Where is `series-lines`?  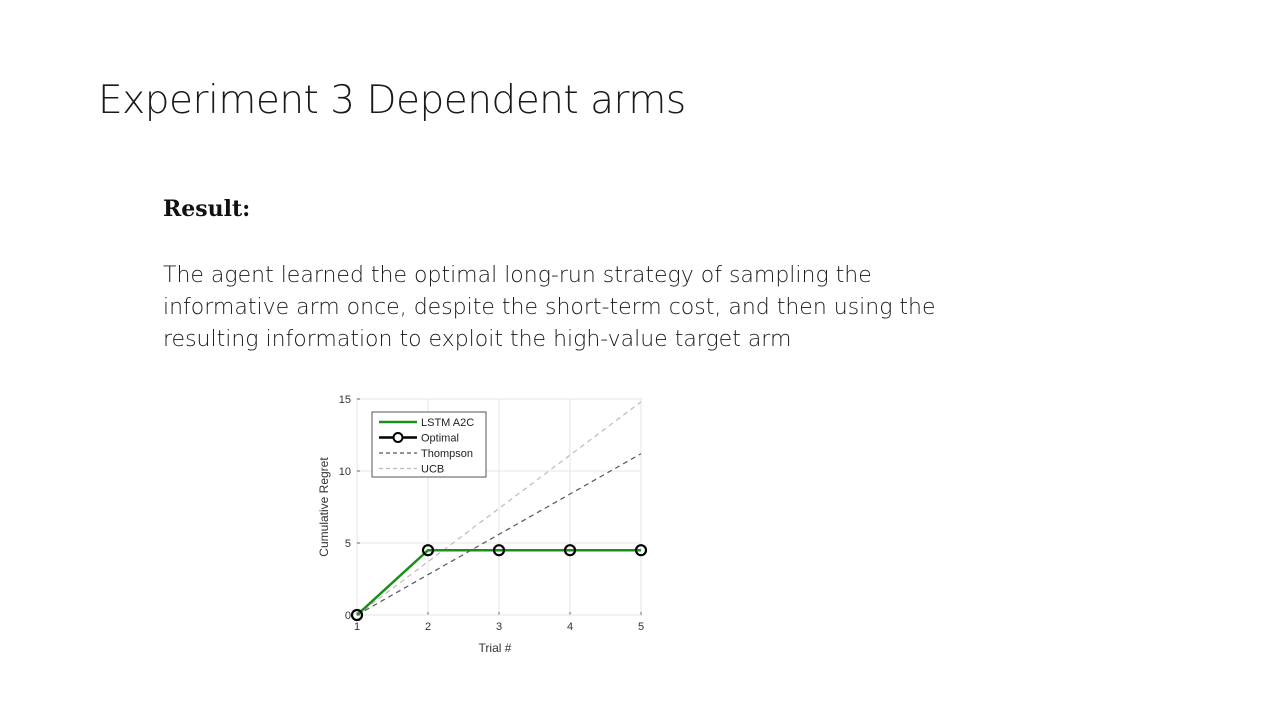 series-lines is located at coordinates (499, 508).